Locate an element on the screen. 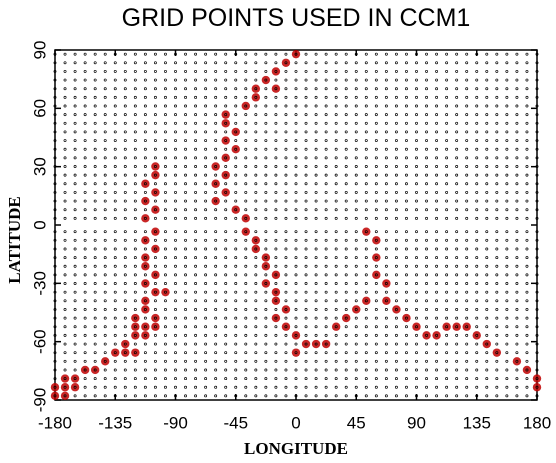 This screenshot has width=556, height=463. x-tick-label: 45 is located at coordinates (356, 422).